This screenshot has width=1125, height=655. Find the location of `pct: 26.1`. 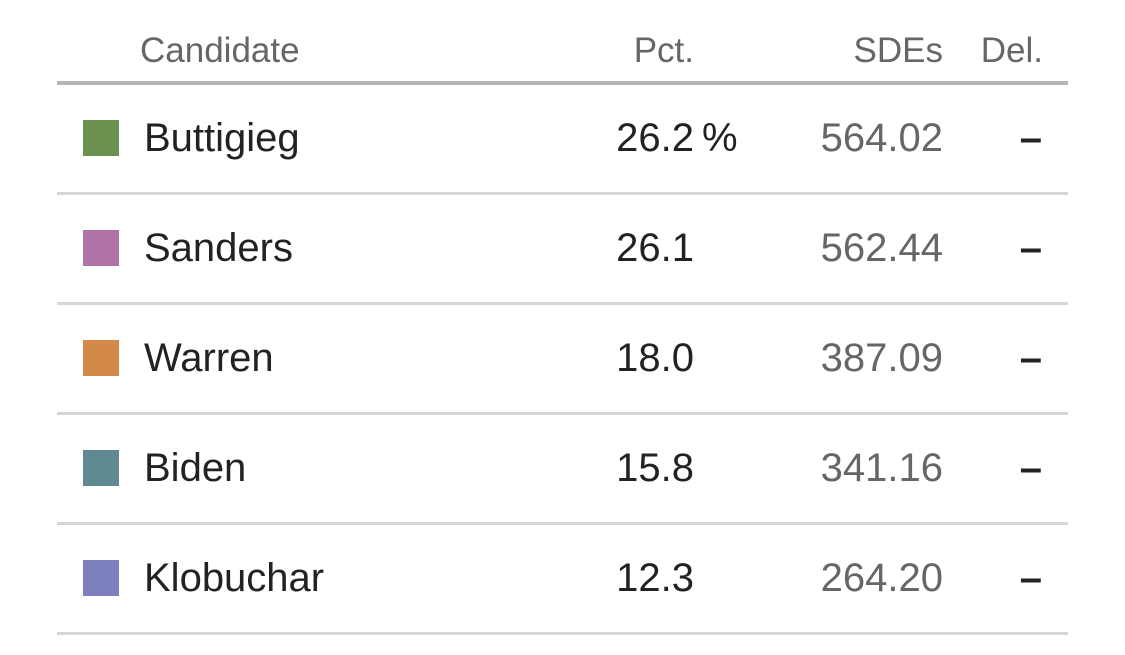

pct: 26.1 is located at coordinates (655, 248).